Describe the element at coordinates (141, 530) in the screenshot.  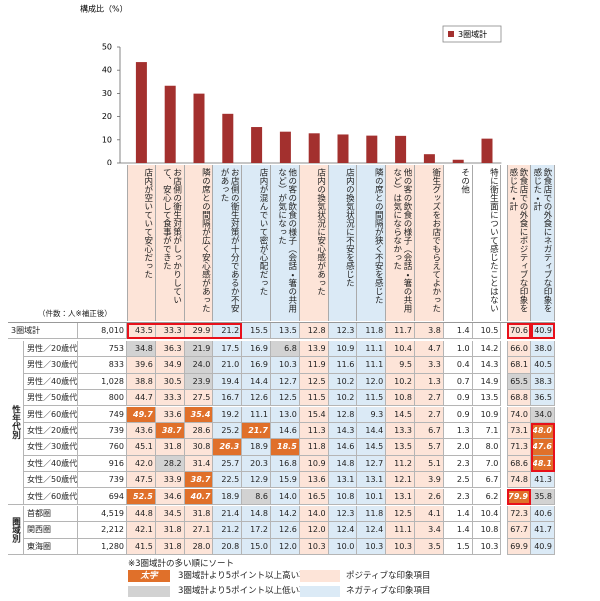
I see `value-cell: 42.1` at that location.